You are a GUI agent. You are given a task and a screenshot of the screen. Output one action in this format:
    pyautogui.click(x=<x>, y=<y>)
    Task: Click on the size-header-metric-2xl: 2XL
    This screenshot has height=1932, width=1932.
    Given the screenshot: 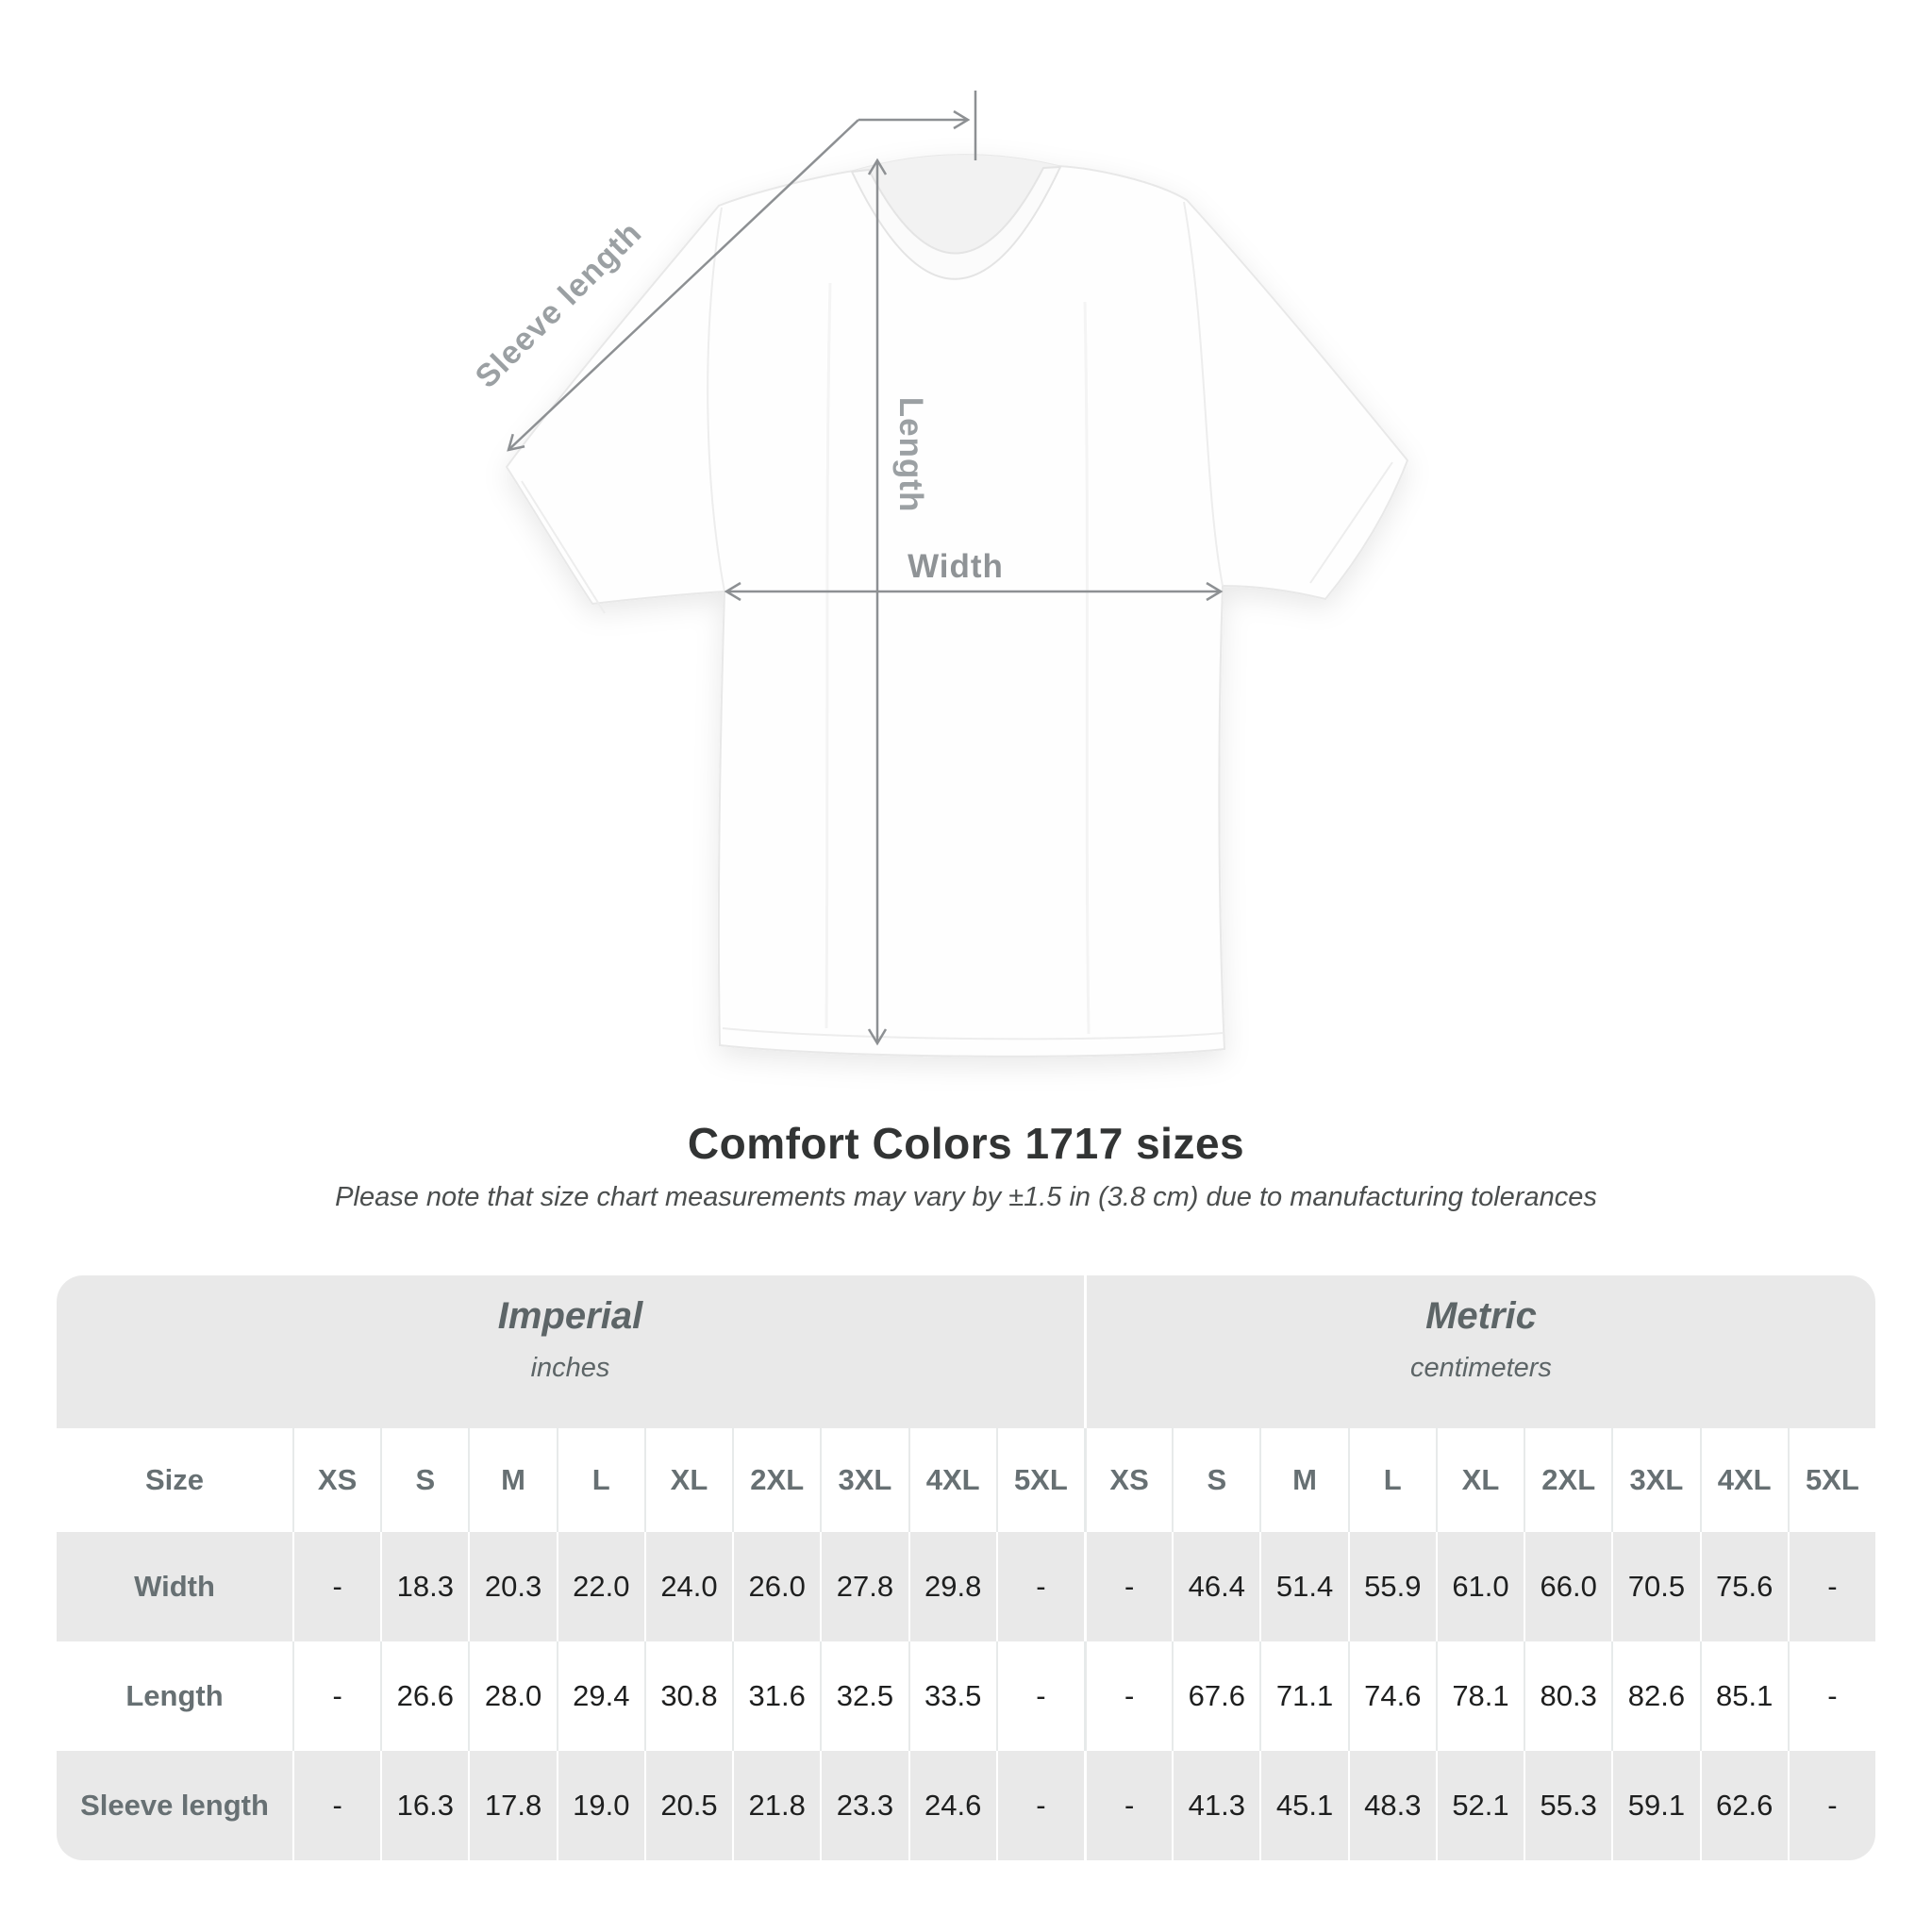 What is the action you would take?
    pyautogui.click(x=1568, y=1480)
    